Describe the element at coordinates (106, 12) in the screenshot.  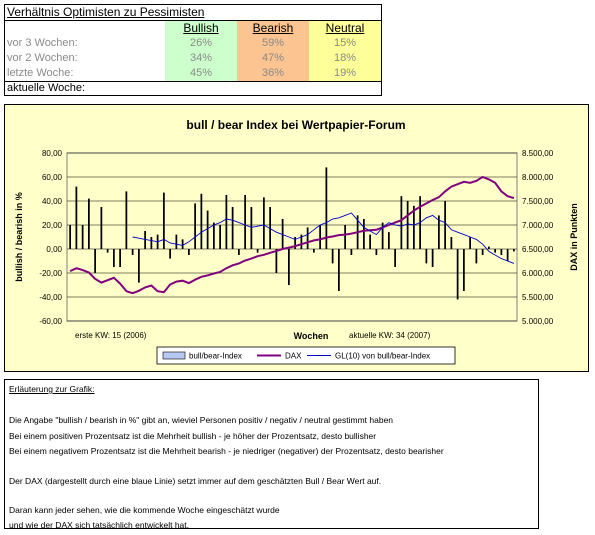
I see `table-title: Verhältnis Optimisten zu Pessimisten` at that location.